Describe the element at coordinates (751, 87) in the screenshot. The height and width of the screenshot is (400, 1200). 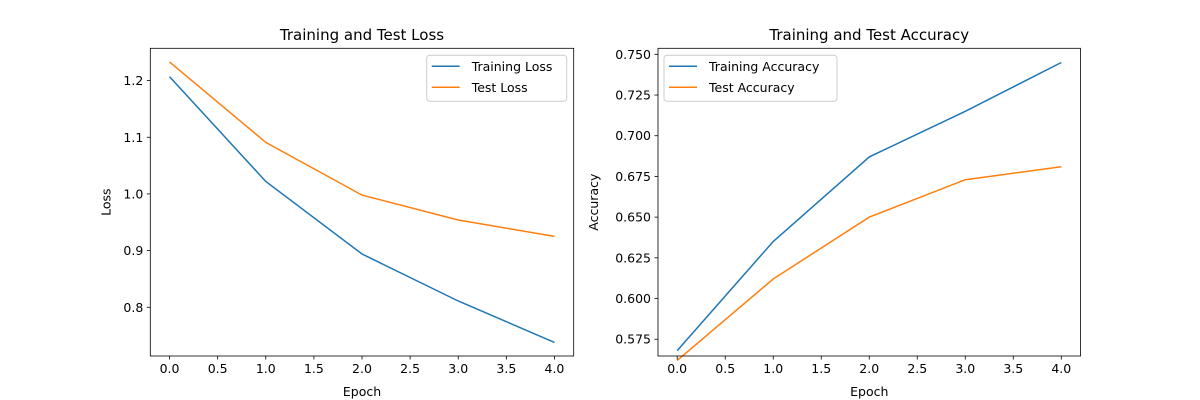
I see `legend-label: Test Accuracy` at that location.